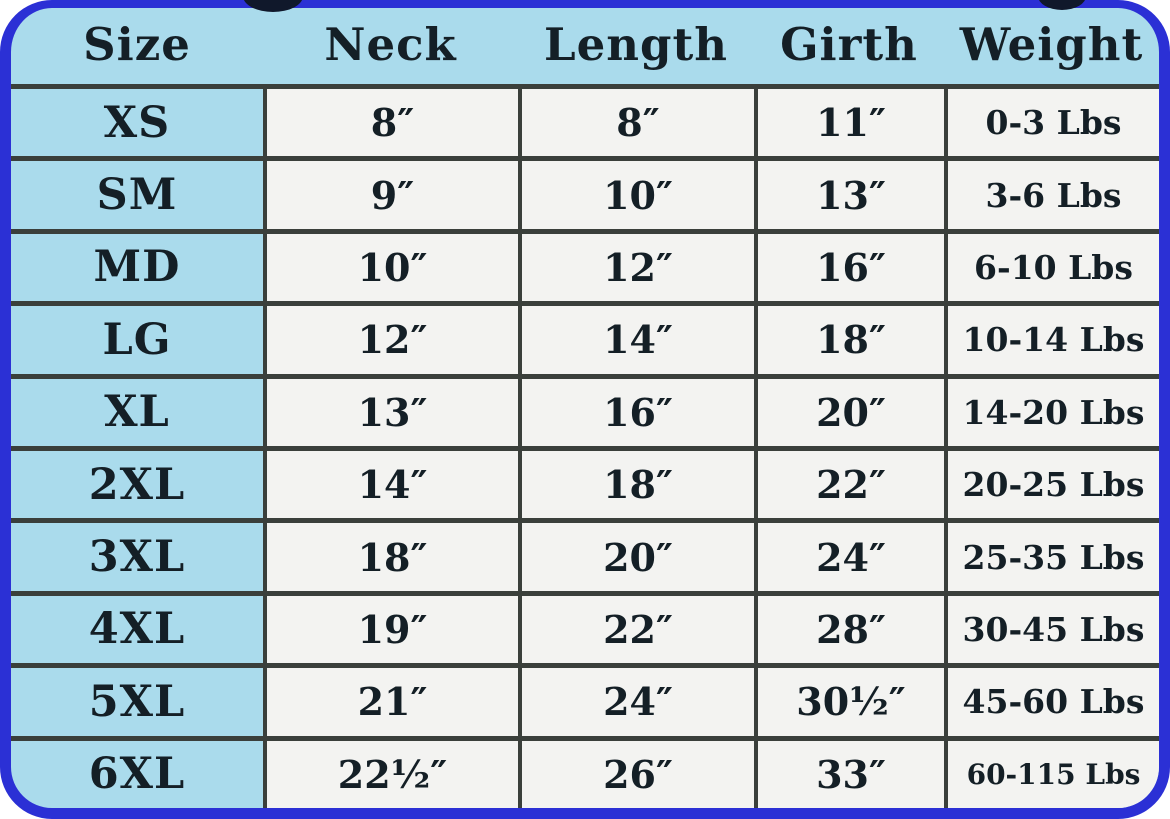  Describe the element at coordinates (849, 44) in the screenshot. I see `column-header-girth: Girth` at that location.